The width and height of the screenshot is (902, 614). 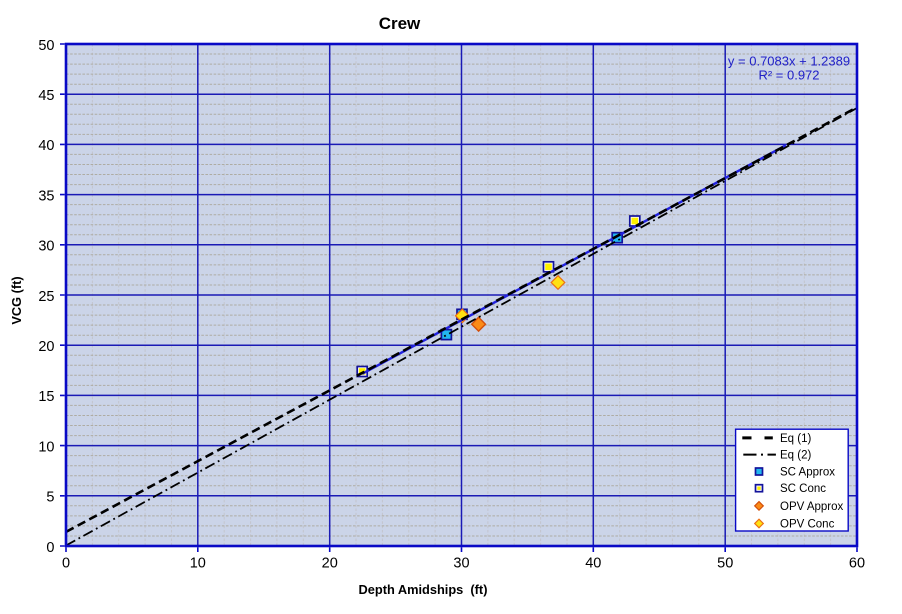 I want to click on svg-text: 15, so click(x=46, y=397).